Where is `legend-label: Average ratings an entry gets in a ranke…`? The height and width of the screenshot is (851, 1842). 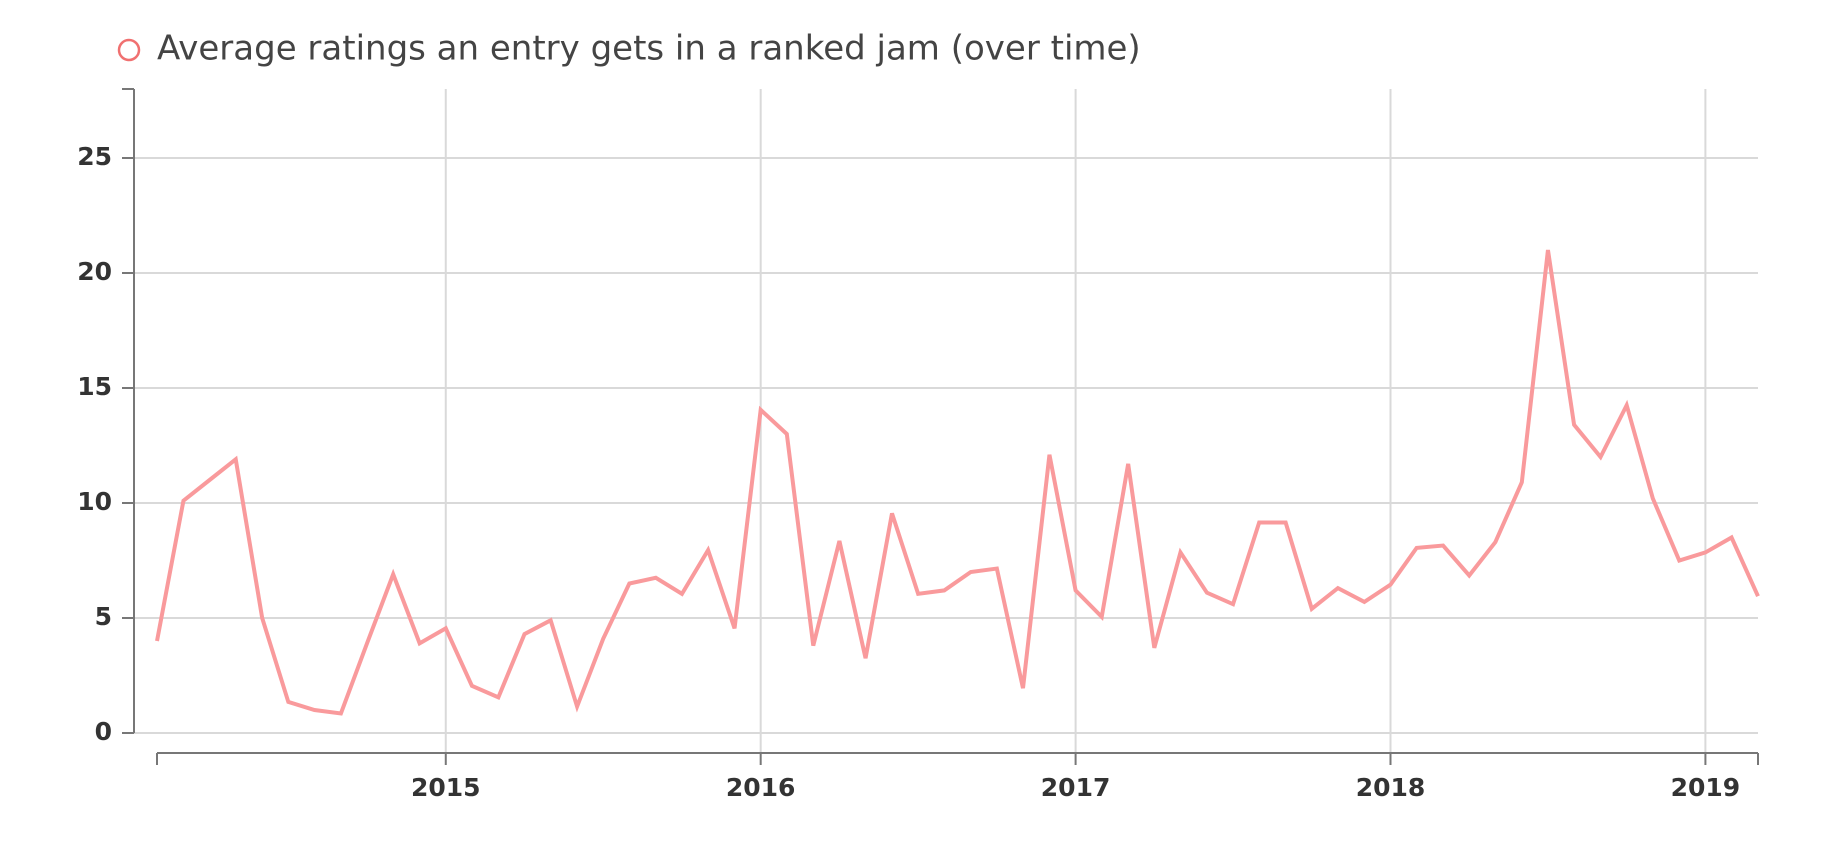
legend-label: Average ratings an entry gets in a ranke… is located at coordinates (649, 49).